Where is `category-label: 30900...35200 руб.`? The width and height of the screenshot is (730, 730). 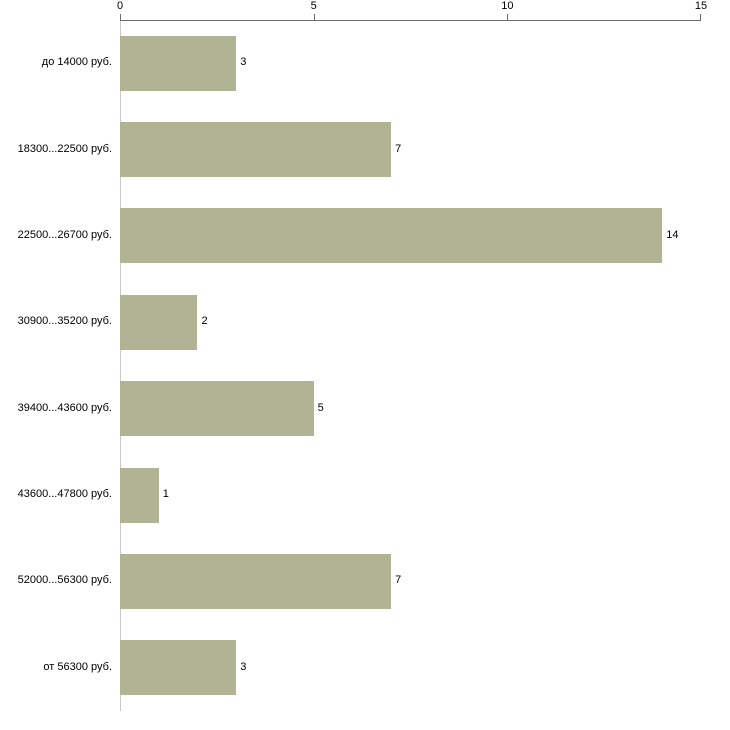
category-label: 30900...35200 руб. is located at coordinates (64, 321).